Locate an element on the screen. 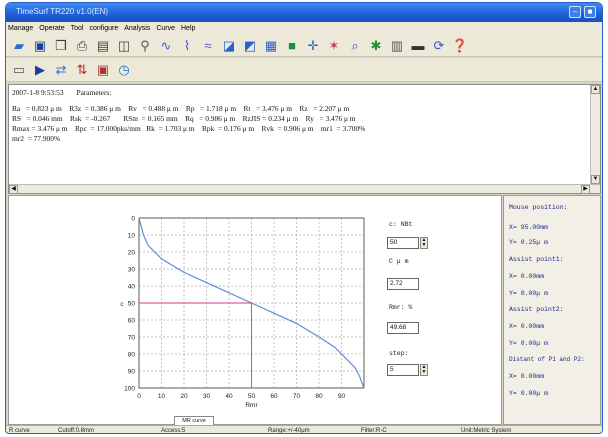 This screenshot has width=608, height=437. scroll-left-icon: ◀ is located at coordinates (13, 189).